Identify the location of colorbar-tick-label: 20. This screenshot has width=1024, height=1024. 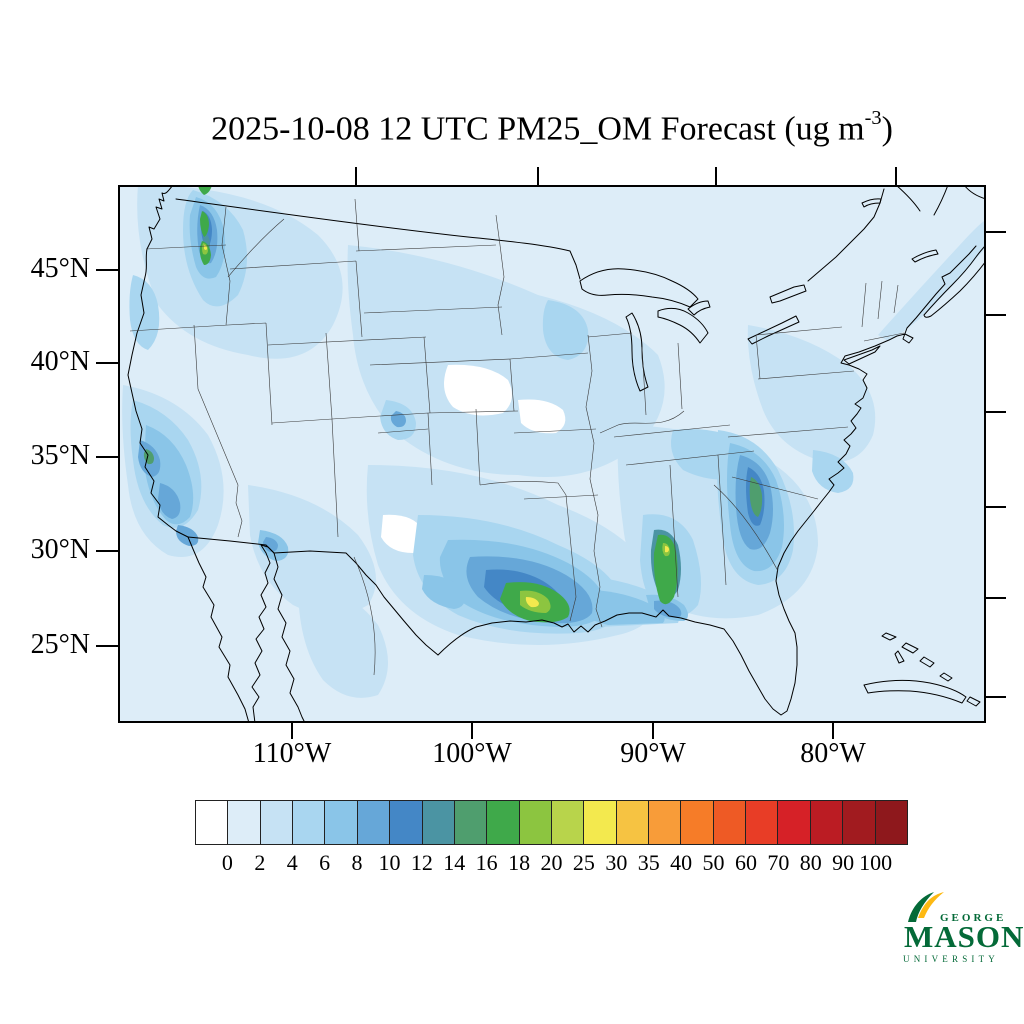
(551, 862).